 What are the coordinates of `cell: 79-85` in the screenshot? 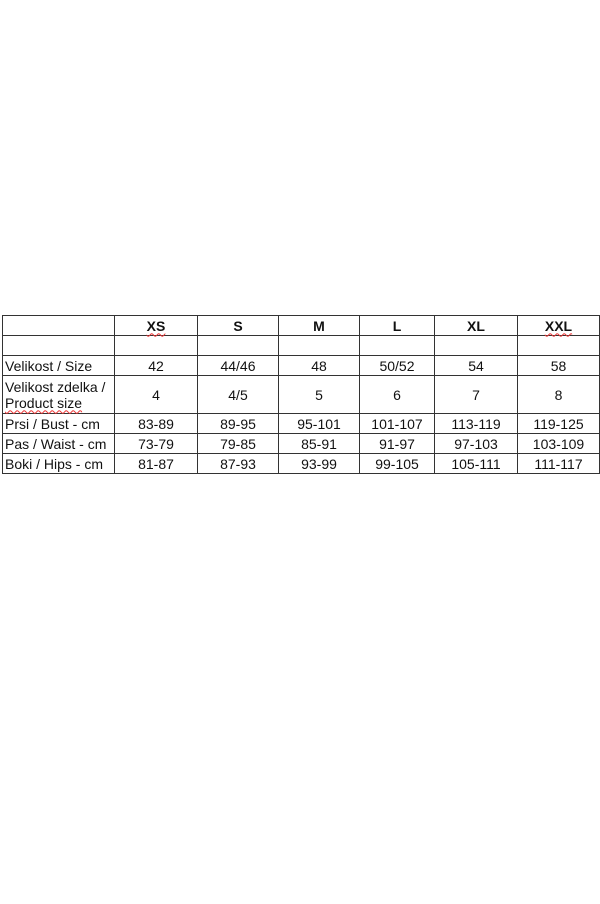 It's located at (238, 443).